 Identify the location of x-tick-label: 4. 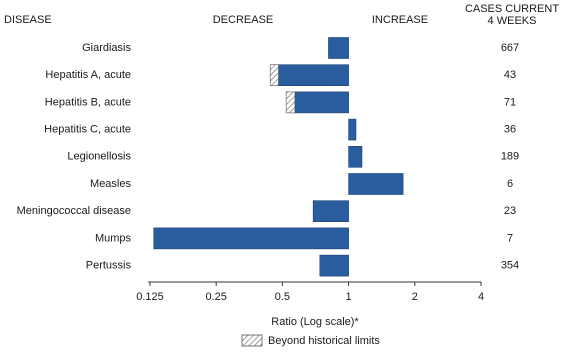
(481, 297).